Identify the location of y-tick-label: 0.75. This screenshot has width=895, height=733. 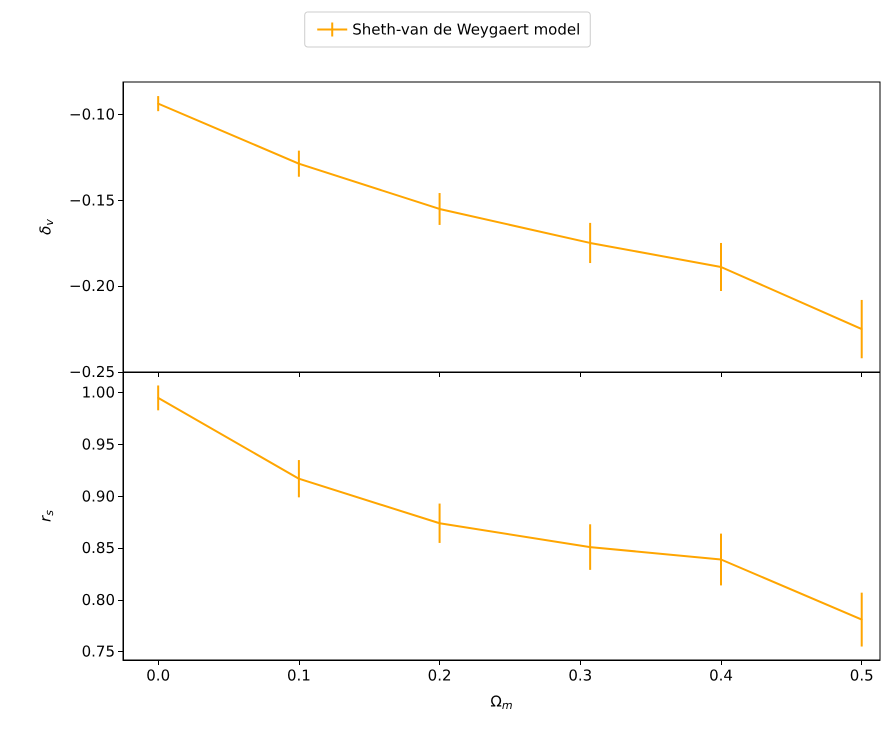
(98, 651).